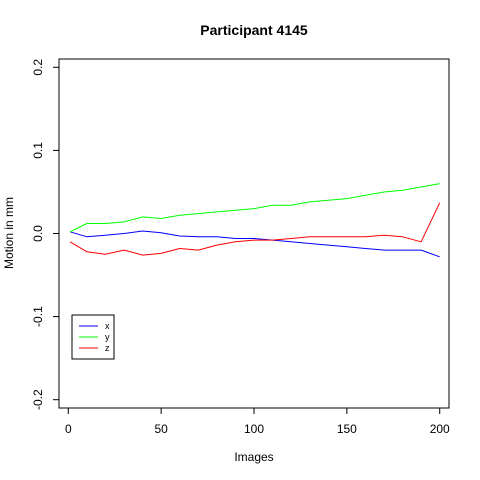 The width and height of the screenshot is (480, 480). I want to click on x-tick-label: 150, so click(347, 429).